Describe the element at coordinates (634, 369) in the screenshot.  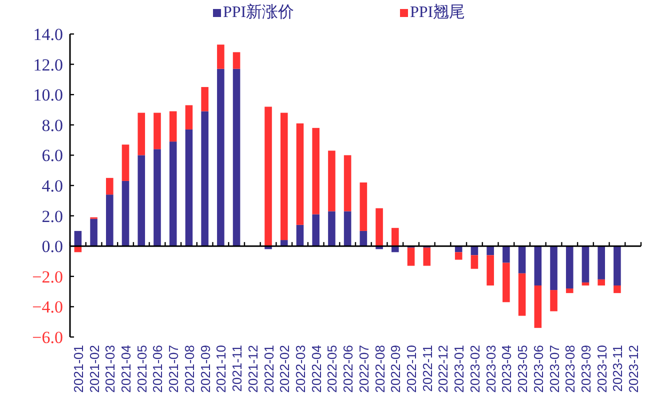
I see `x-tick-label: 2023-12` at that location.